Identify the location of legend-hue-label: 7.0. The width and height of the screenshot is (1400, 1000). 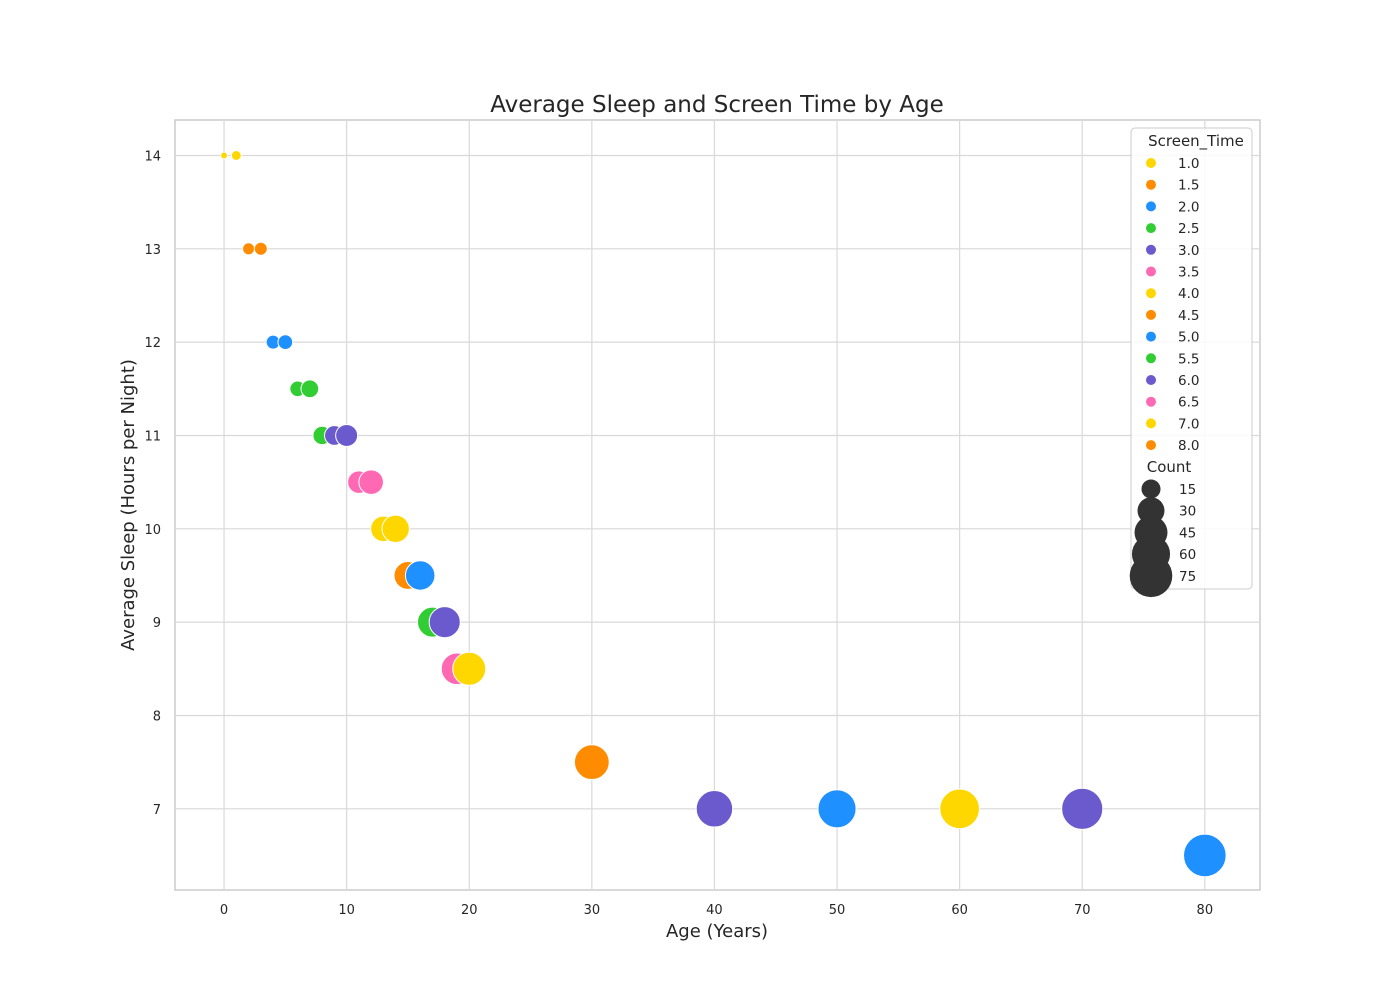
(1188, 424).